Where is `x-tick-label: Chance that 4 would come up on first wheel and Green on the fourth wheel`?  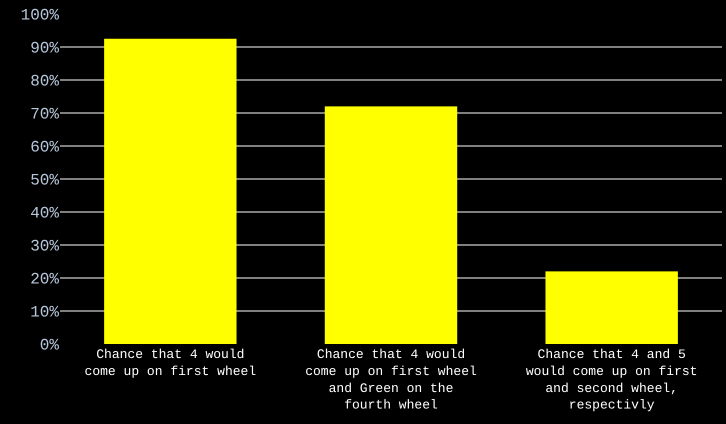
x-tick-label: Chance that 4 would come up on first wheel and Green on the fourth wheel is located at coordinates (391, 380).